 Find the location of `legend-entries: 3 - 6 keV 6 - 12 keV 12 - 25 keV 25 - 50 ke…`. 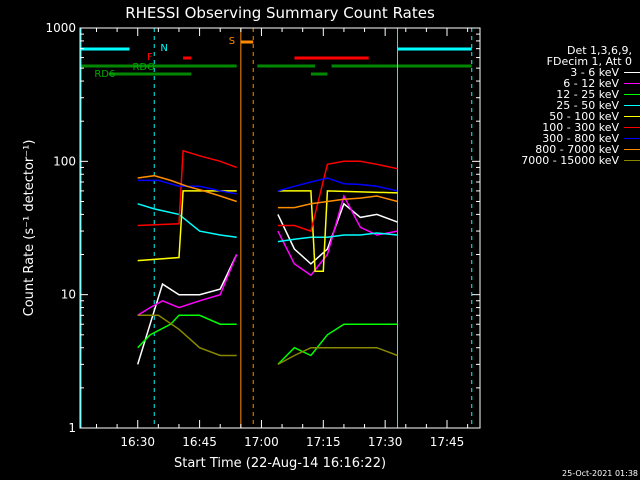

legend-entries: 3 - 6 keV 6 - 12 keV 12 - 25 keV 25 - 50 ke… is located at coordinates (555, 116).